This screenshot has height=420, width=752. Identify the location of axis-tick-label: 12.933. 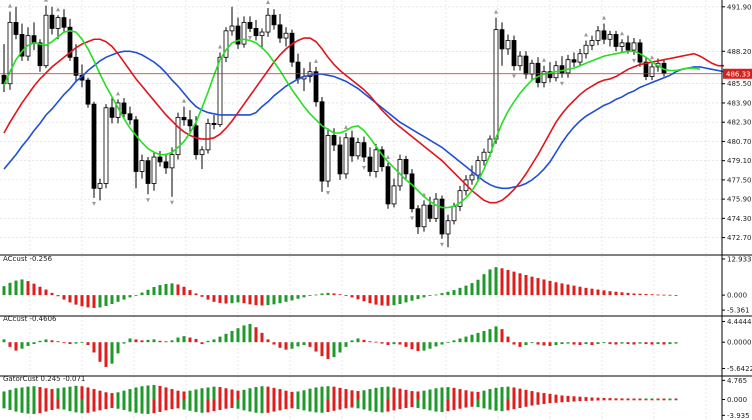
(739, 259).